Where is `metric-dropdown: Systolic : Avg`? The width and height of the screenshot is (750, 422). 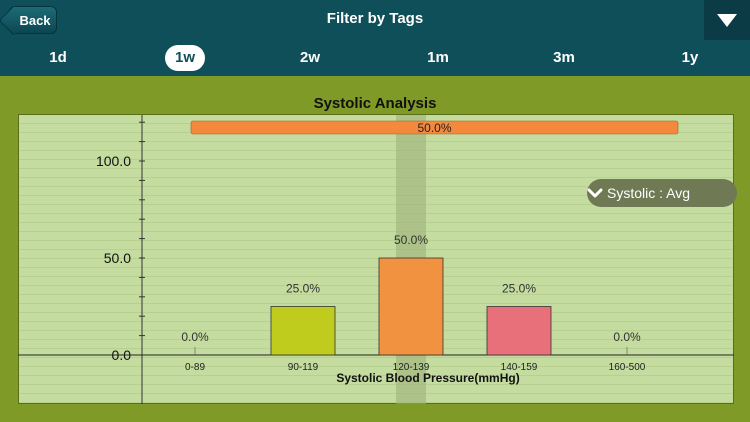
metric-dropdown: Systolic : Avg is located at coordinates (662, 193).